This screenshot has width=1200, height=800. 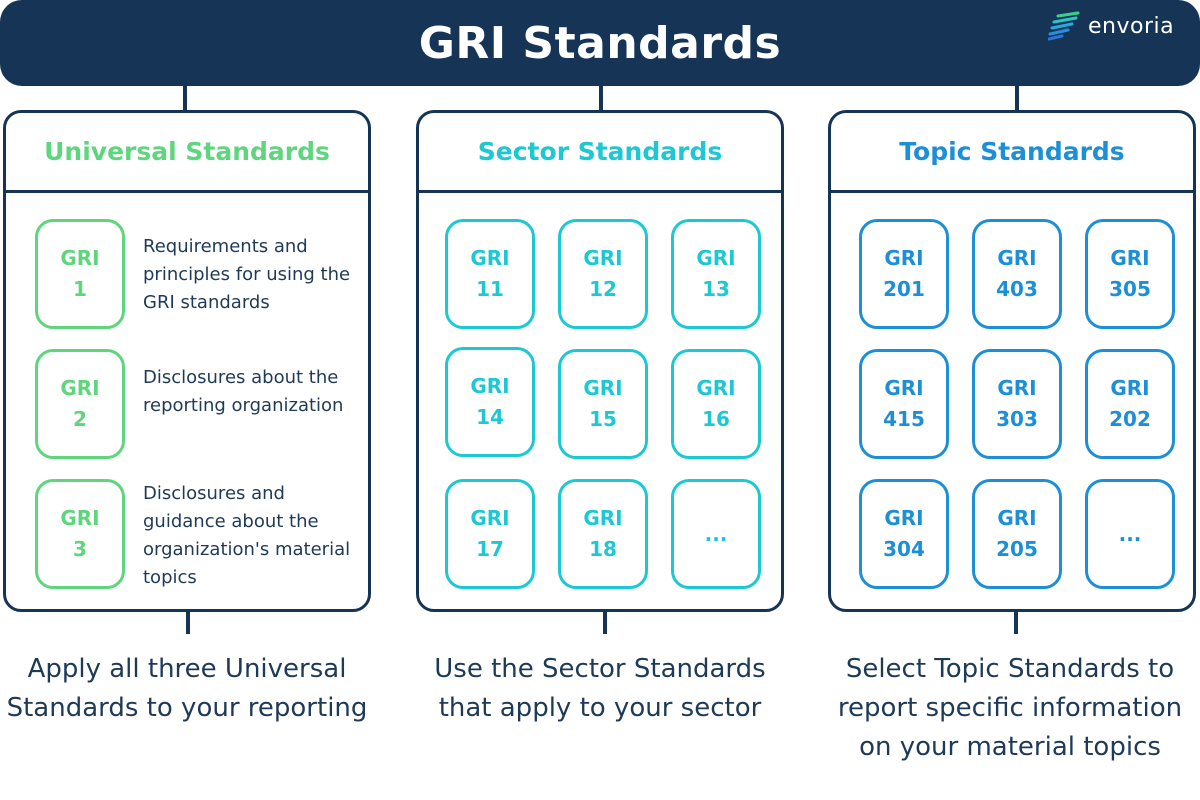 I want to click on gri-tile: GRI 1, so click(x=80, y=274).